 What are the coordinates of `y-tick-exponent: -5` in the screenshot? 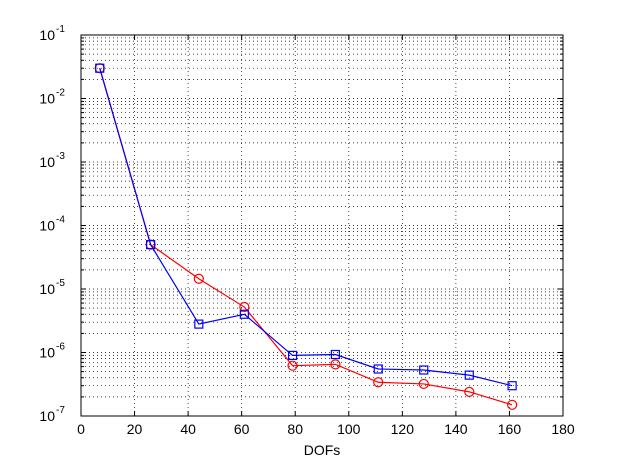 It's located at (60, 283).